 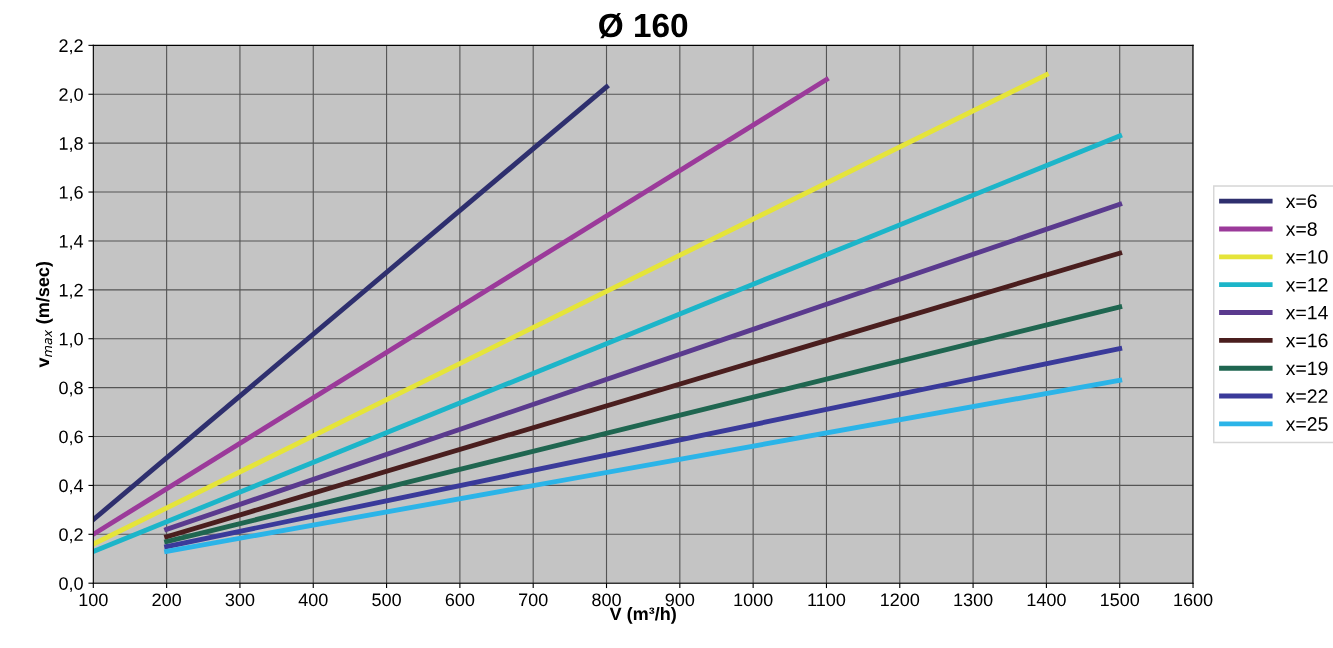 What do you see at coordinates (71, 438) in the screenshot?
I see `y-tick-label: 0,6` at bounding box center [71, 438].